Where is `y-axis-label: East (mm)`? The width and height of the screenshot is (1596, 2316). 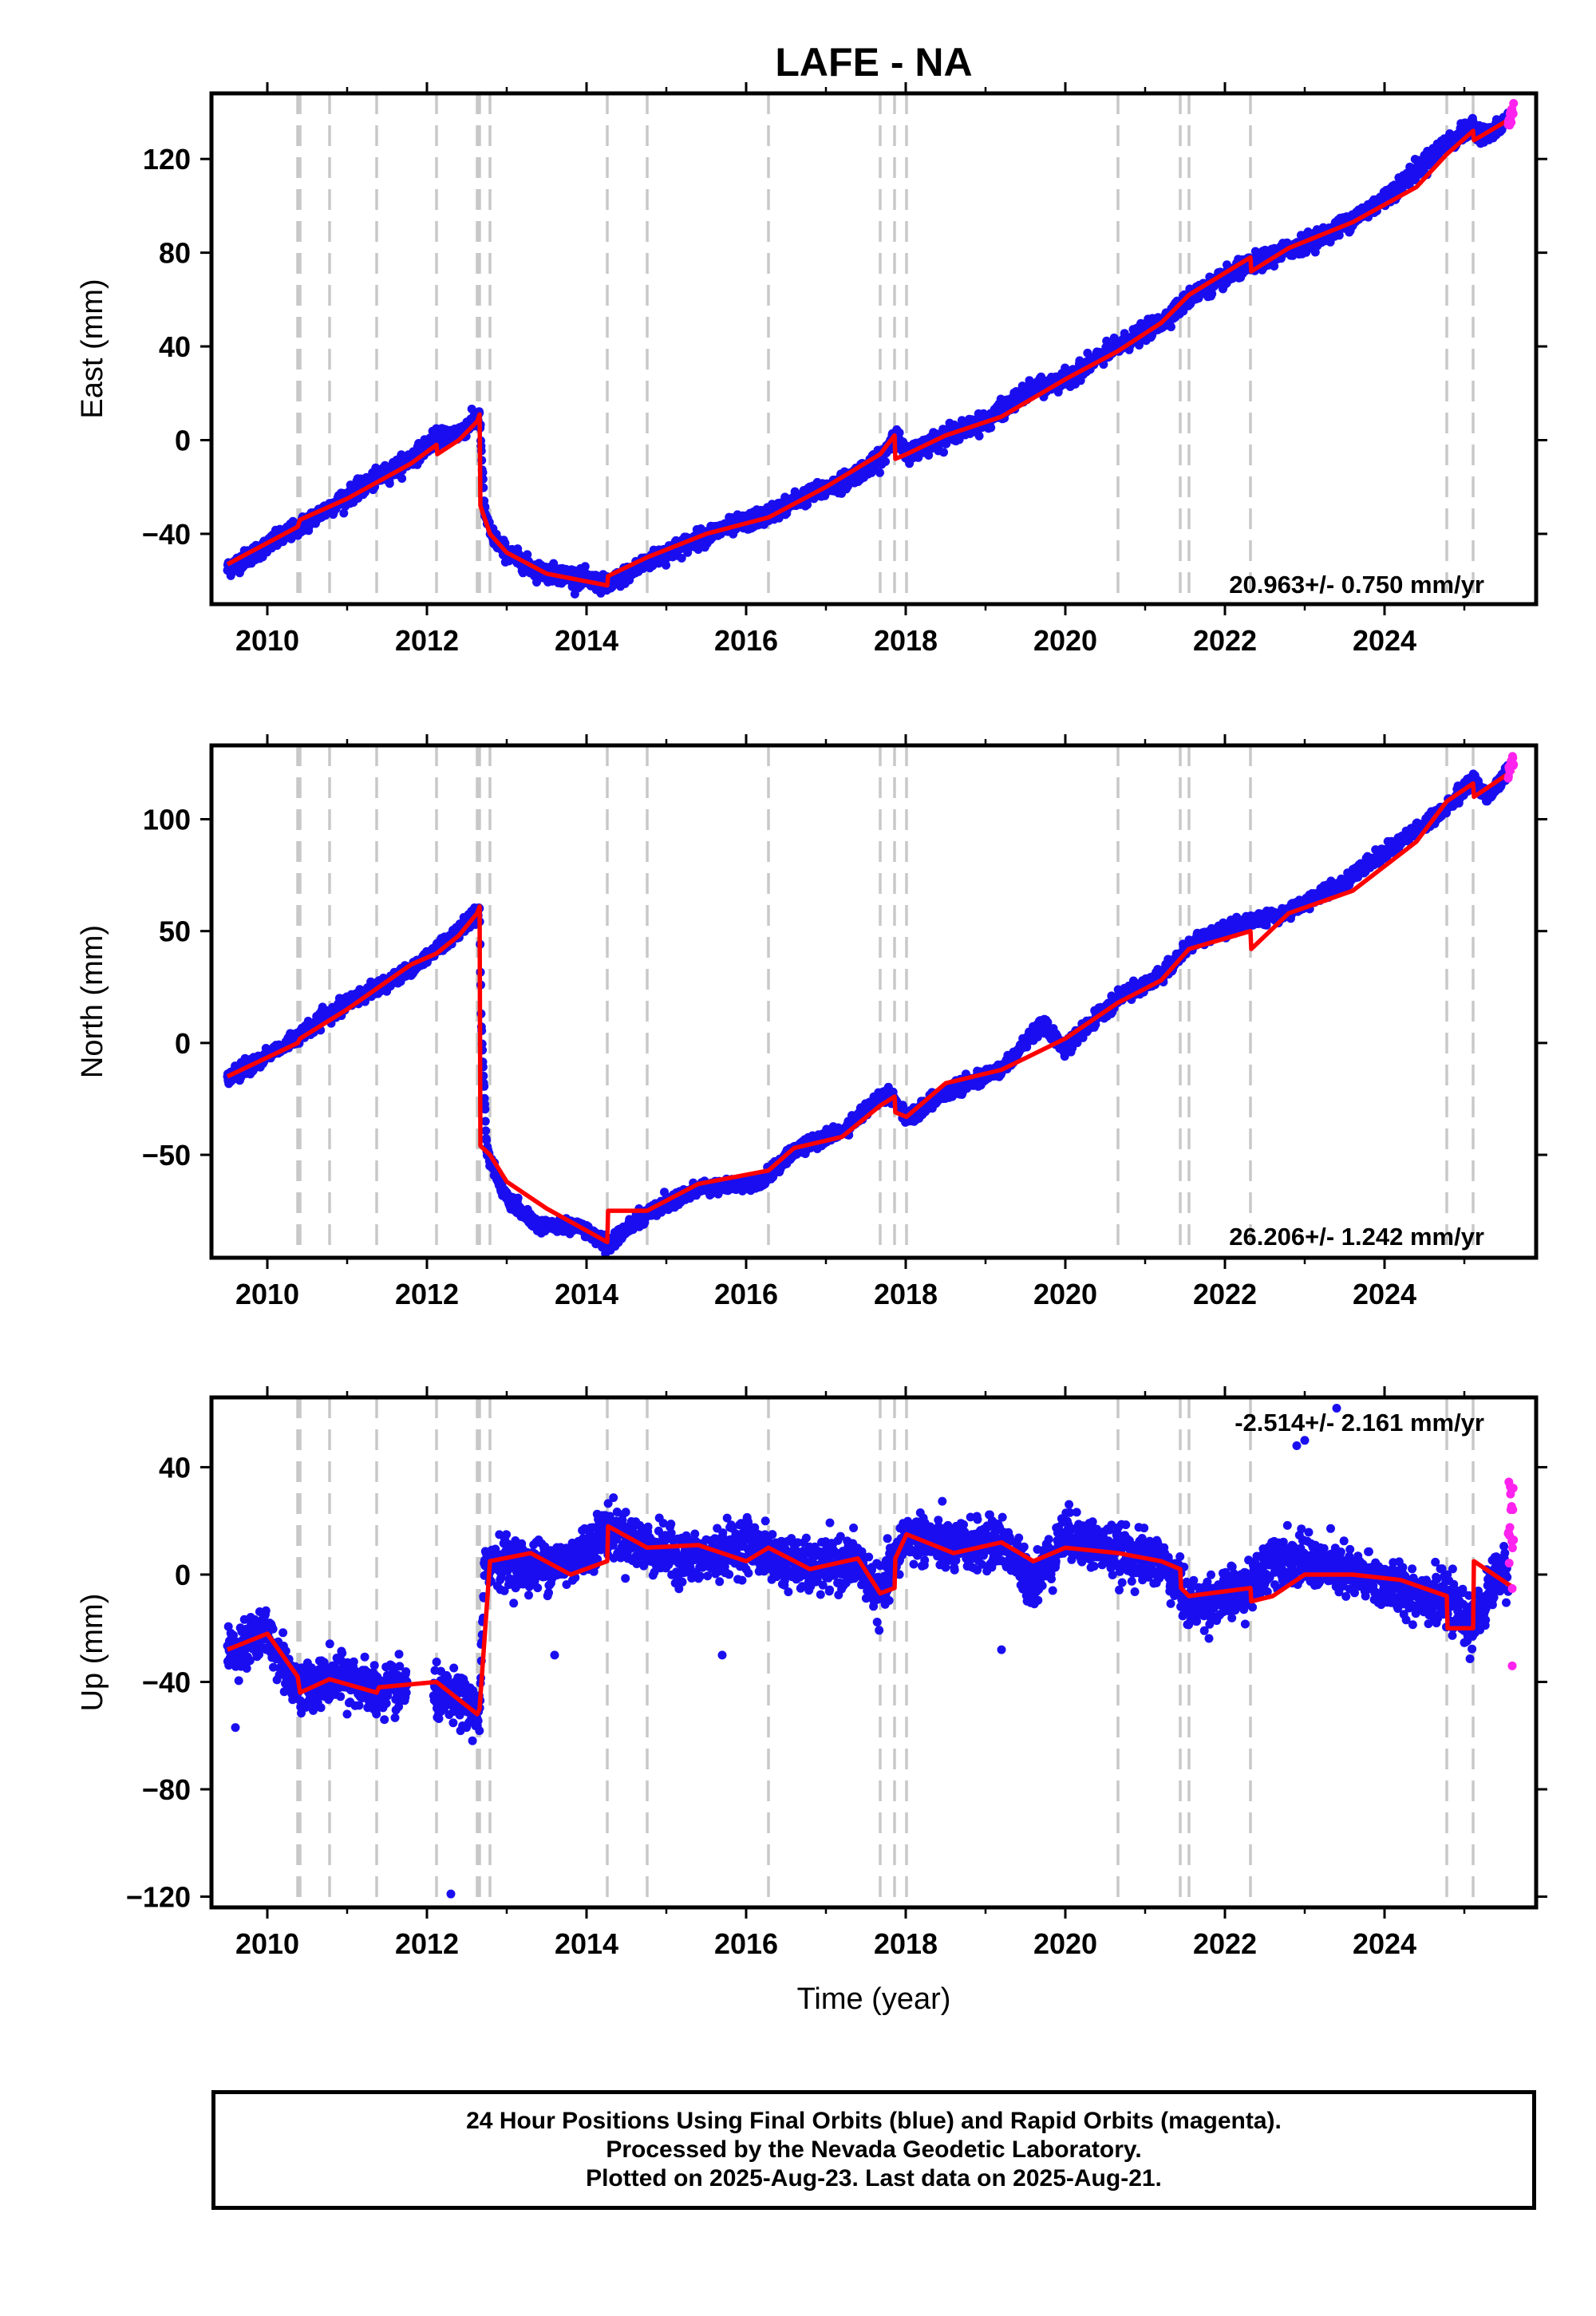 y-axis-label: East (mm) is located at coordinates (92, 348).